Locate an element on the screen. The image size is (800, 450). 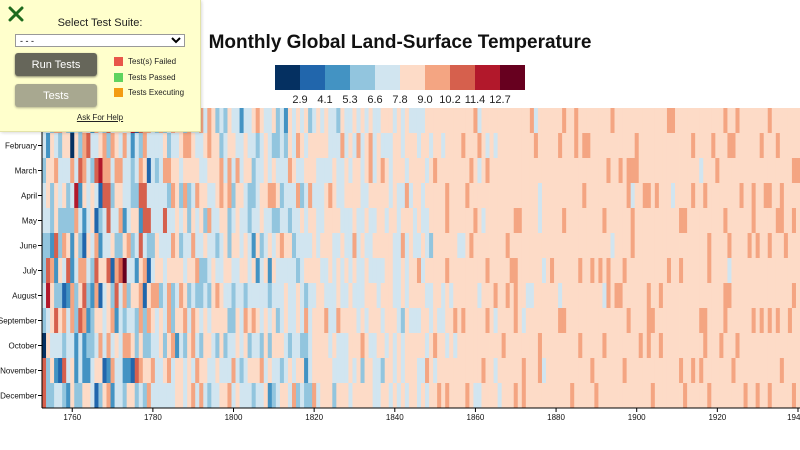
ask-for-help-link: Ask For Help is located at coordinates (100, 117).